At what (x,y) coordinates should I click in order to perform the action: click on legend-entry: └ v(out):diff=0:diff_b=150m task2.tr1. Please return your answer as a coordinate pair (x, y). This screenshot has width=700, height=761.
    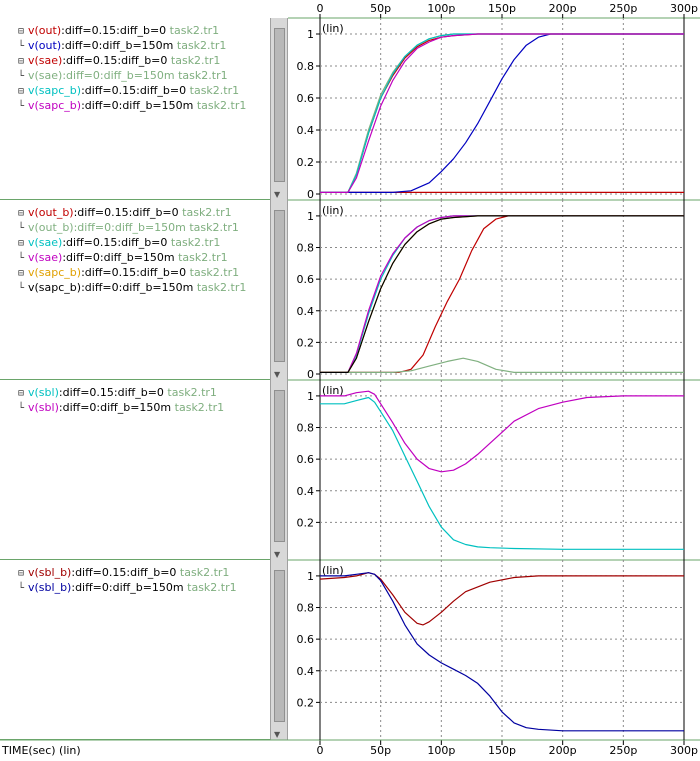
    Looking at the image, I should click on (122, 46).